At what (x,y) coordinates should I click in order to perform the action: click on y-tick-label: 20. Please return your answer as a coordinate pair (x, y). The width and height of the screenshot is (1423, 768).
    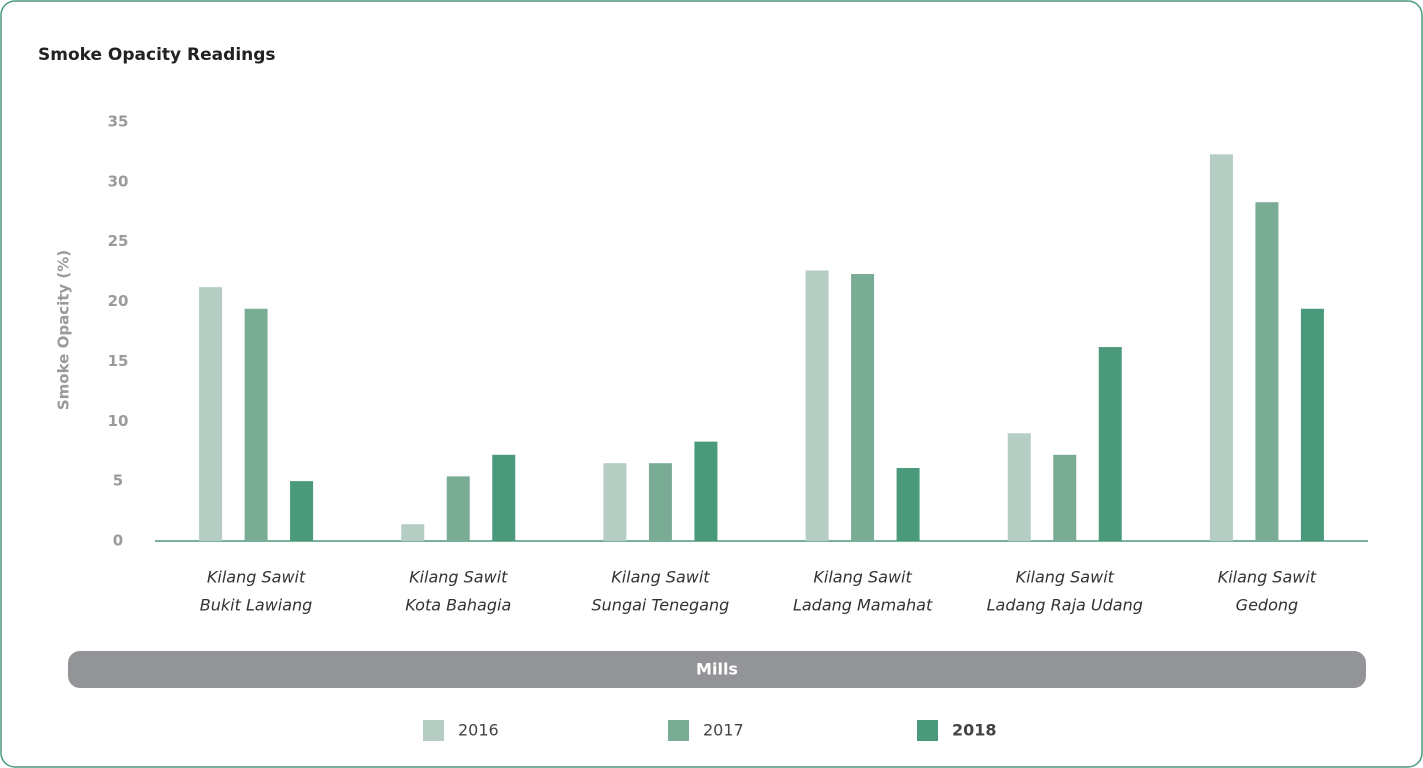
    Looking at the image, I should click on (118, 301).